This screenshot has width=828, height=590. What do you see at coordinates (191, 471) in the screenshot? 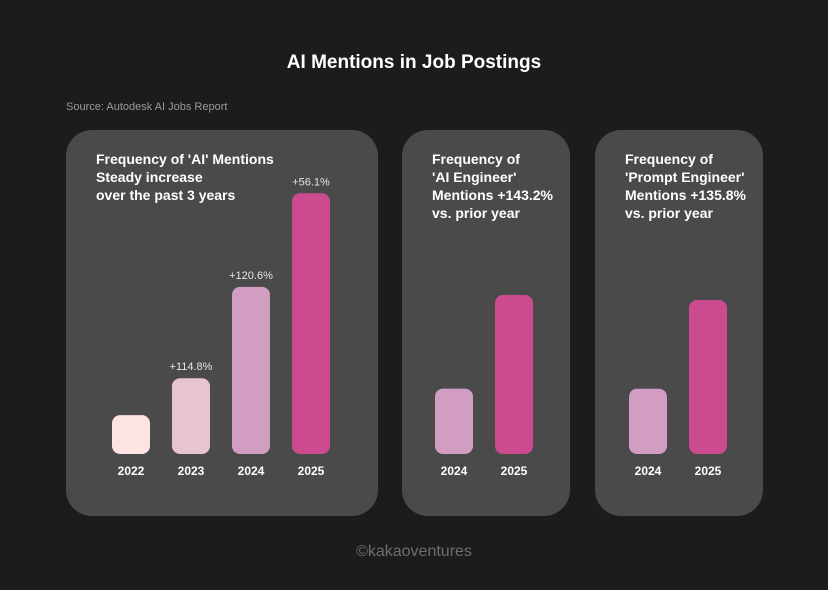
I see `tick-label-2023: 2023` at bounding box center [191, 471].